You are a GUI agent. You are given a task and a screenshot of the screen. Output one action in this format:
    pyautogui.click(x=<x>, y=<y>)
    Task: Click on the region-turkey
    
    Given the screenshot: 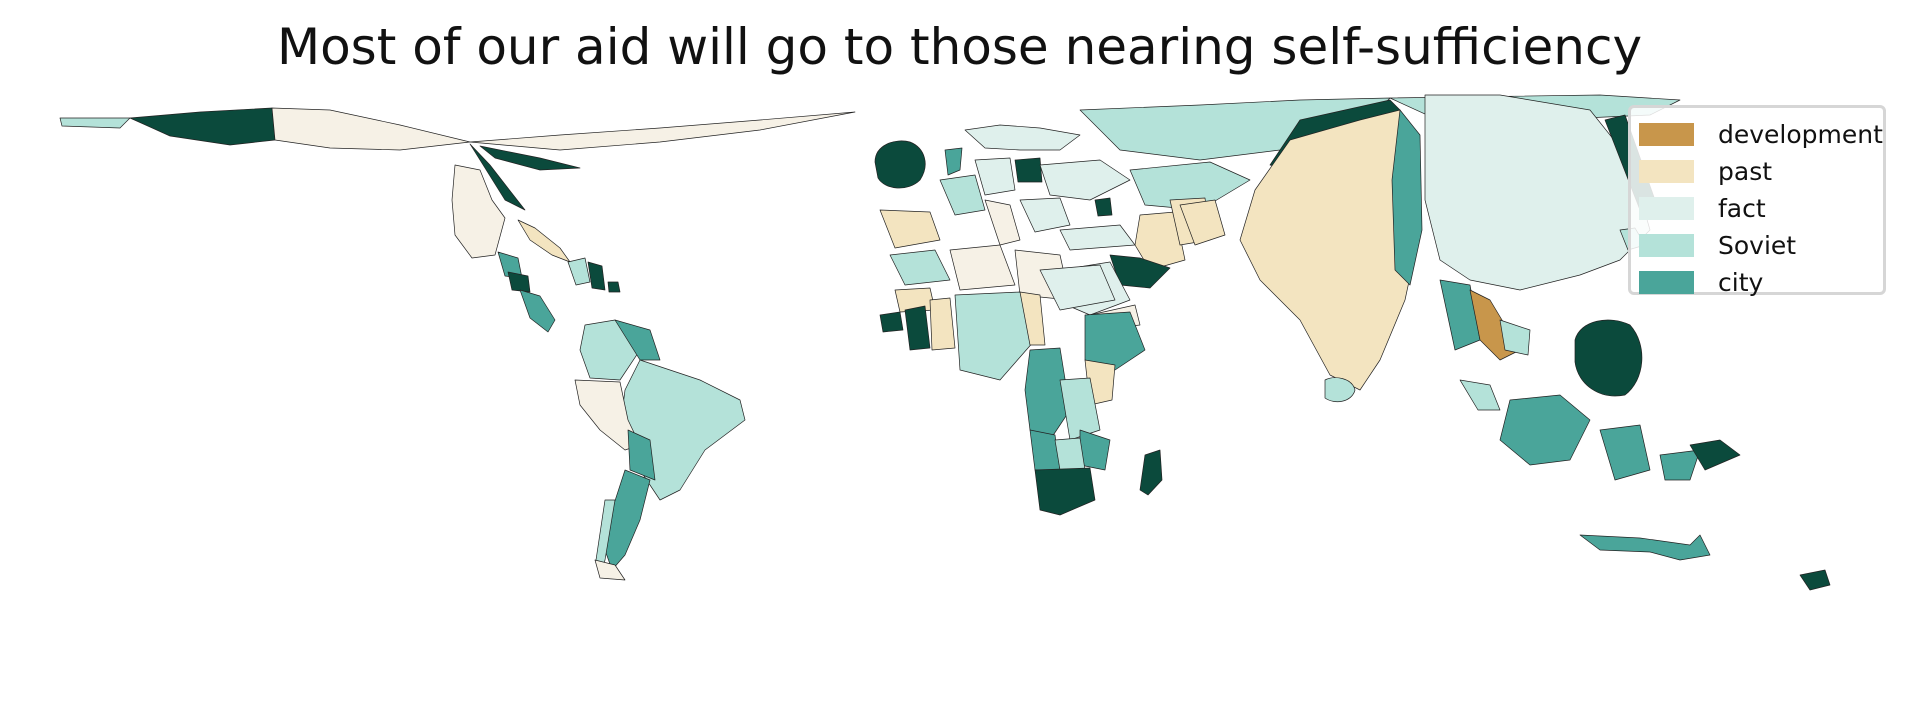 What is the action you would take?
    pyautogui.click(x=1097, y=237)
    